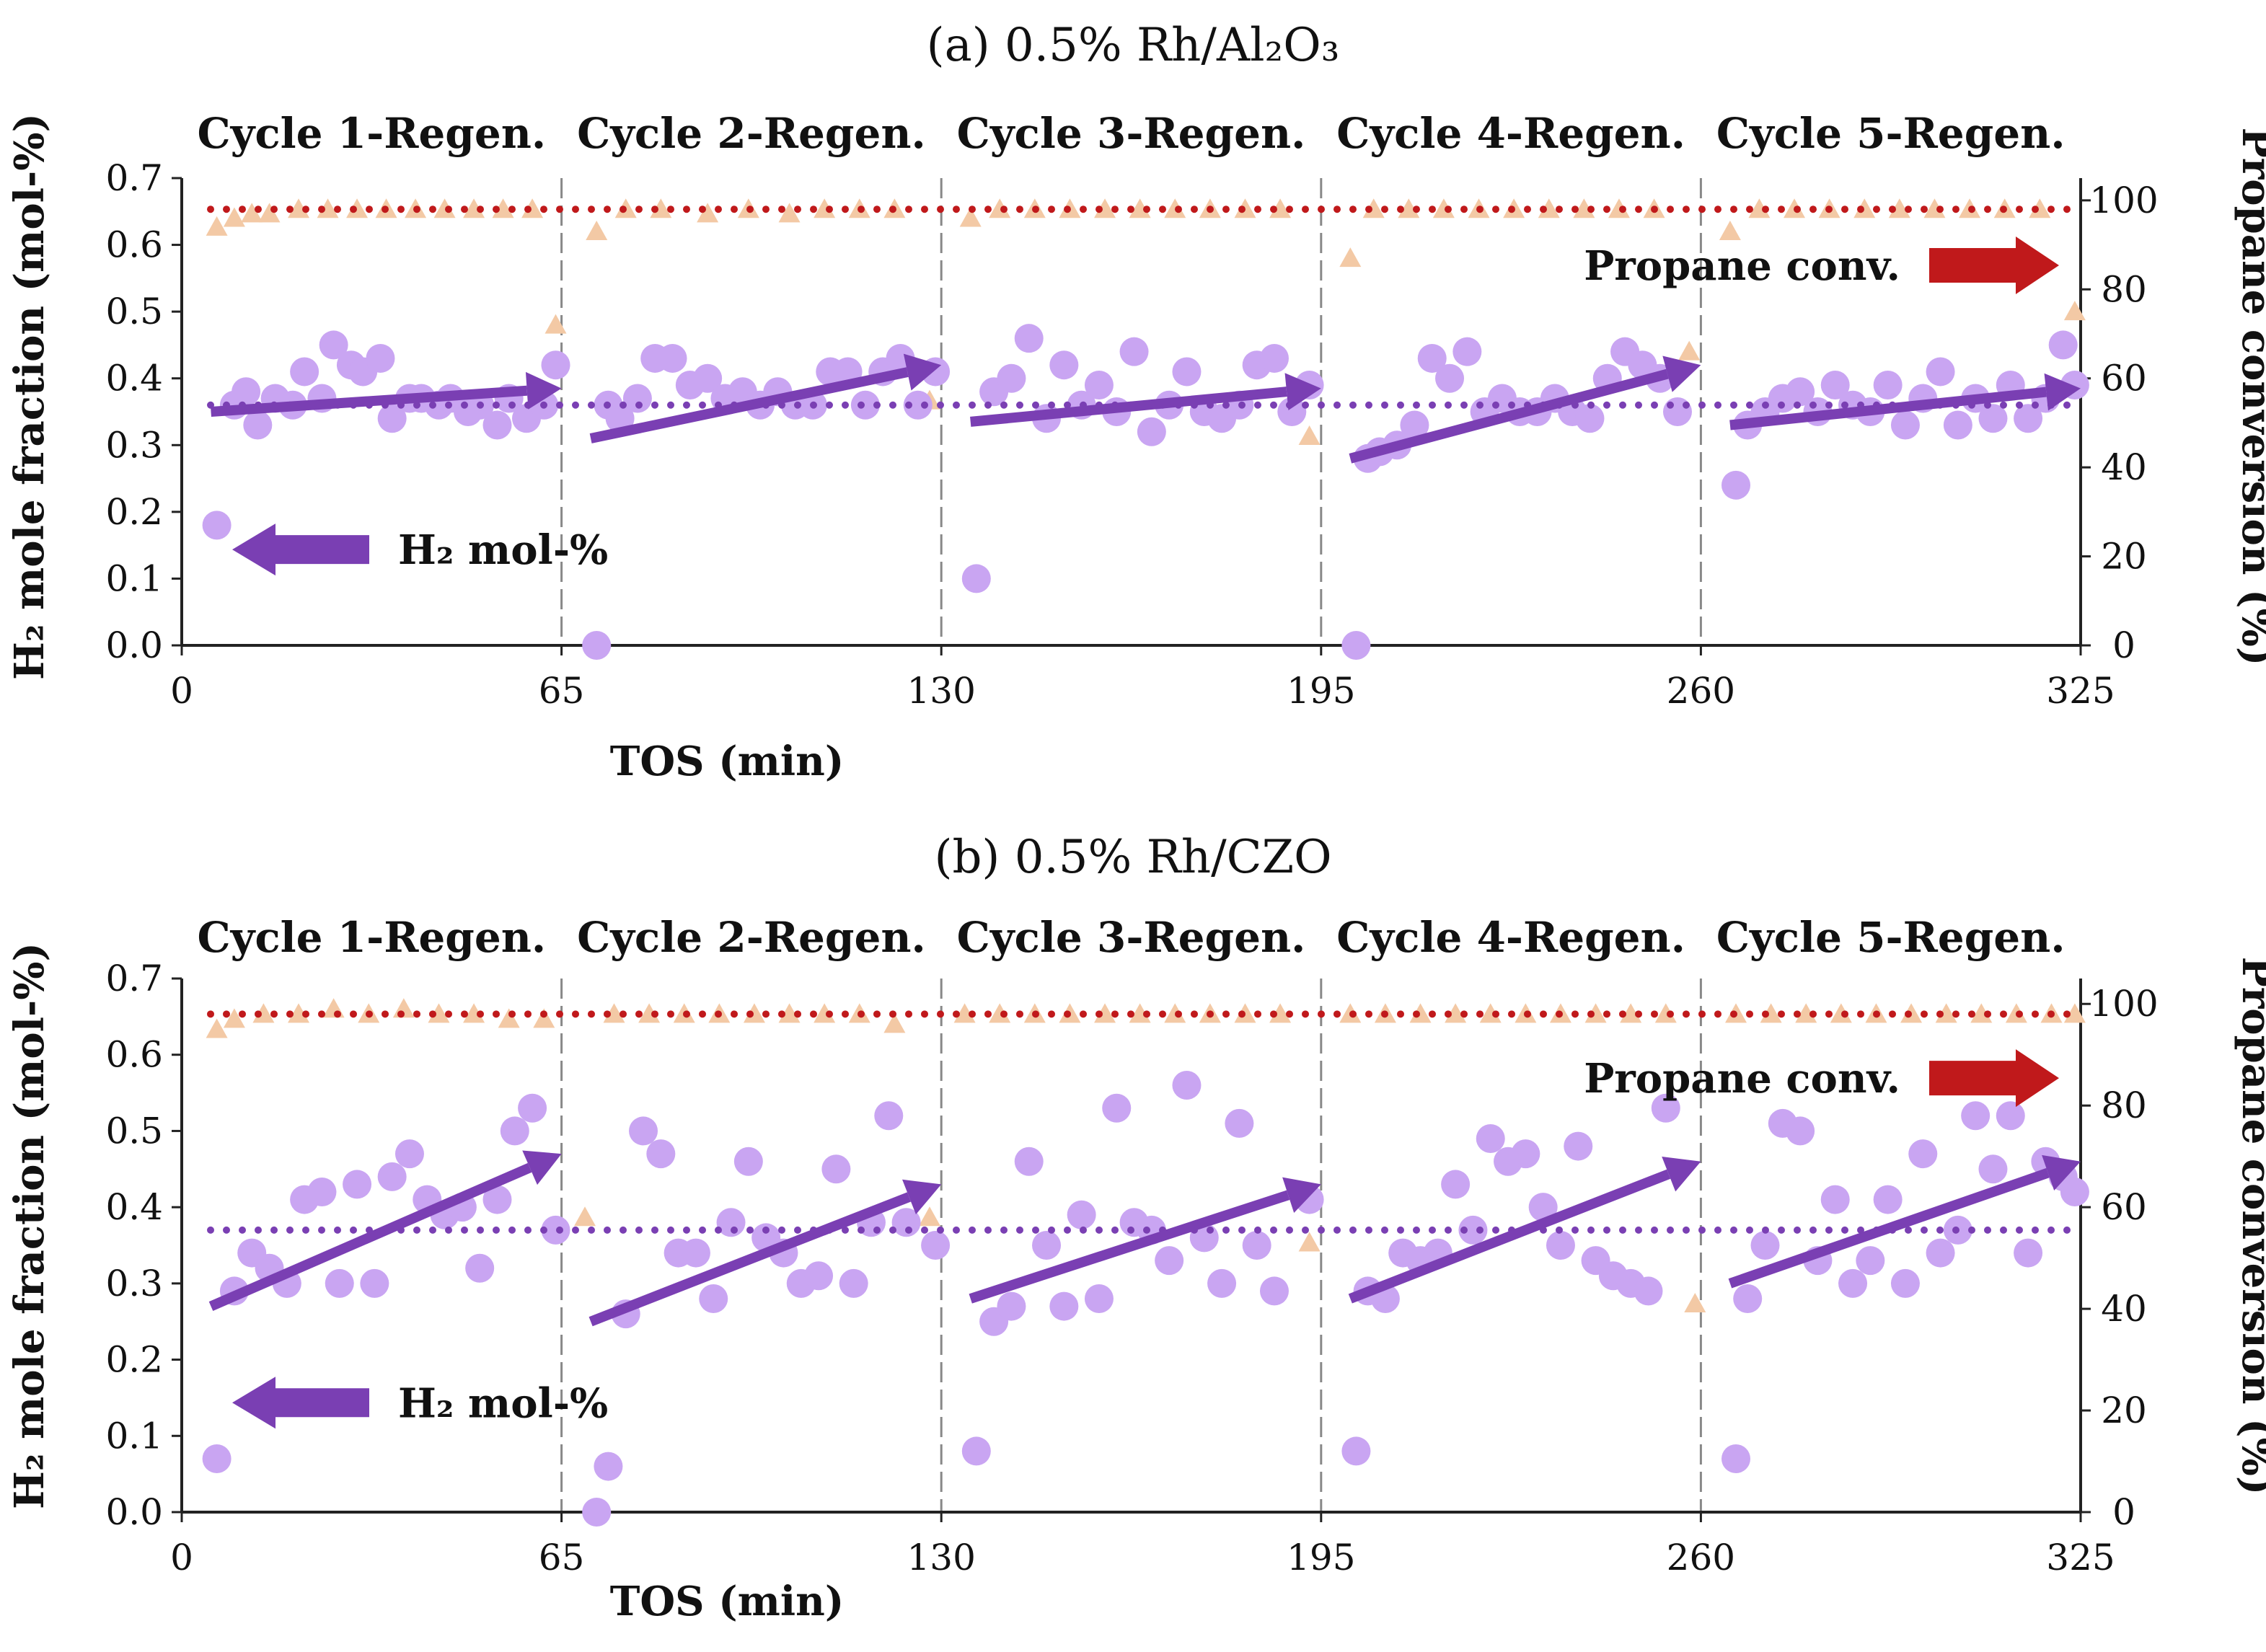 Image resolution: width=2266 pixels, height=1652 pixels. I want to click on y2-tick-label: 0, so click(2123, 645).